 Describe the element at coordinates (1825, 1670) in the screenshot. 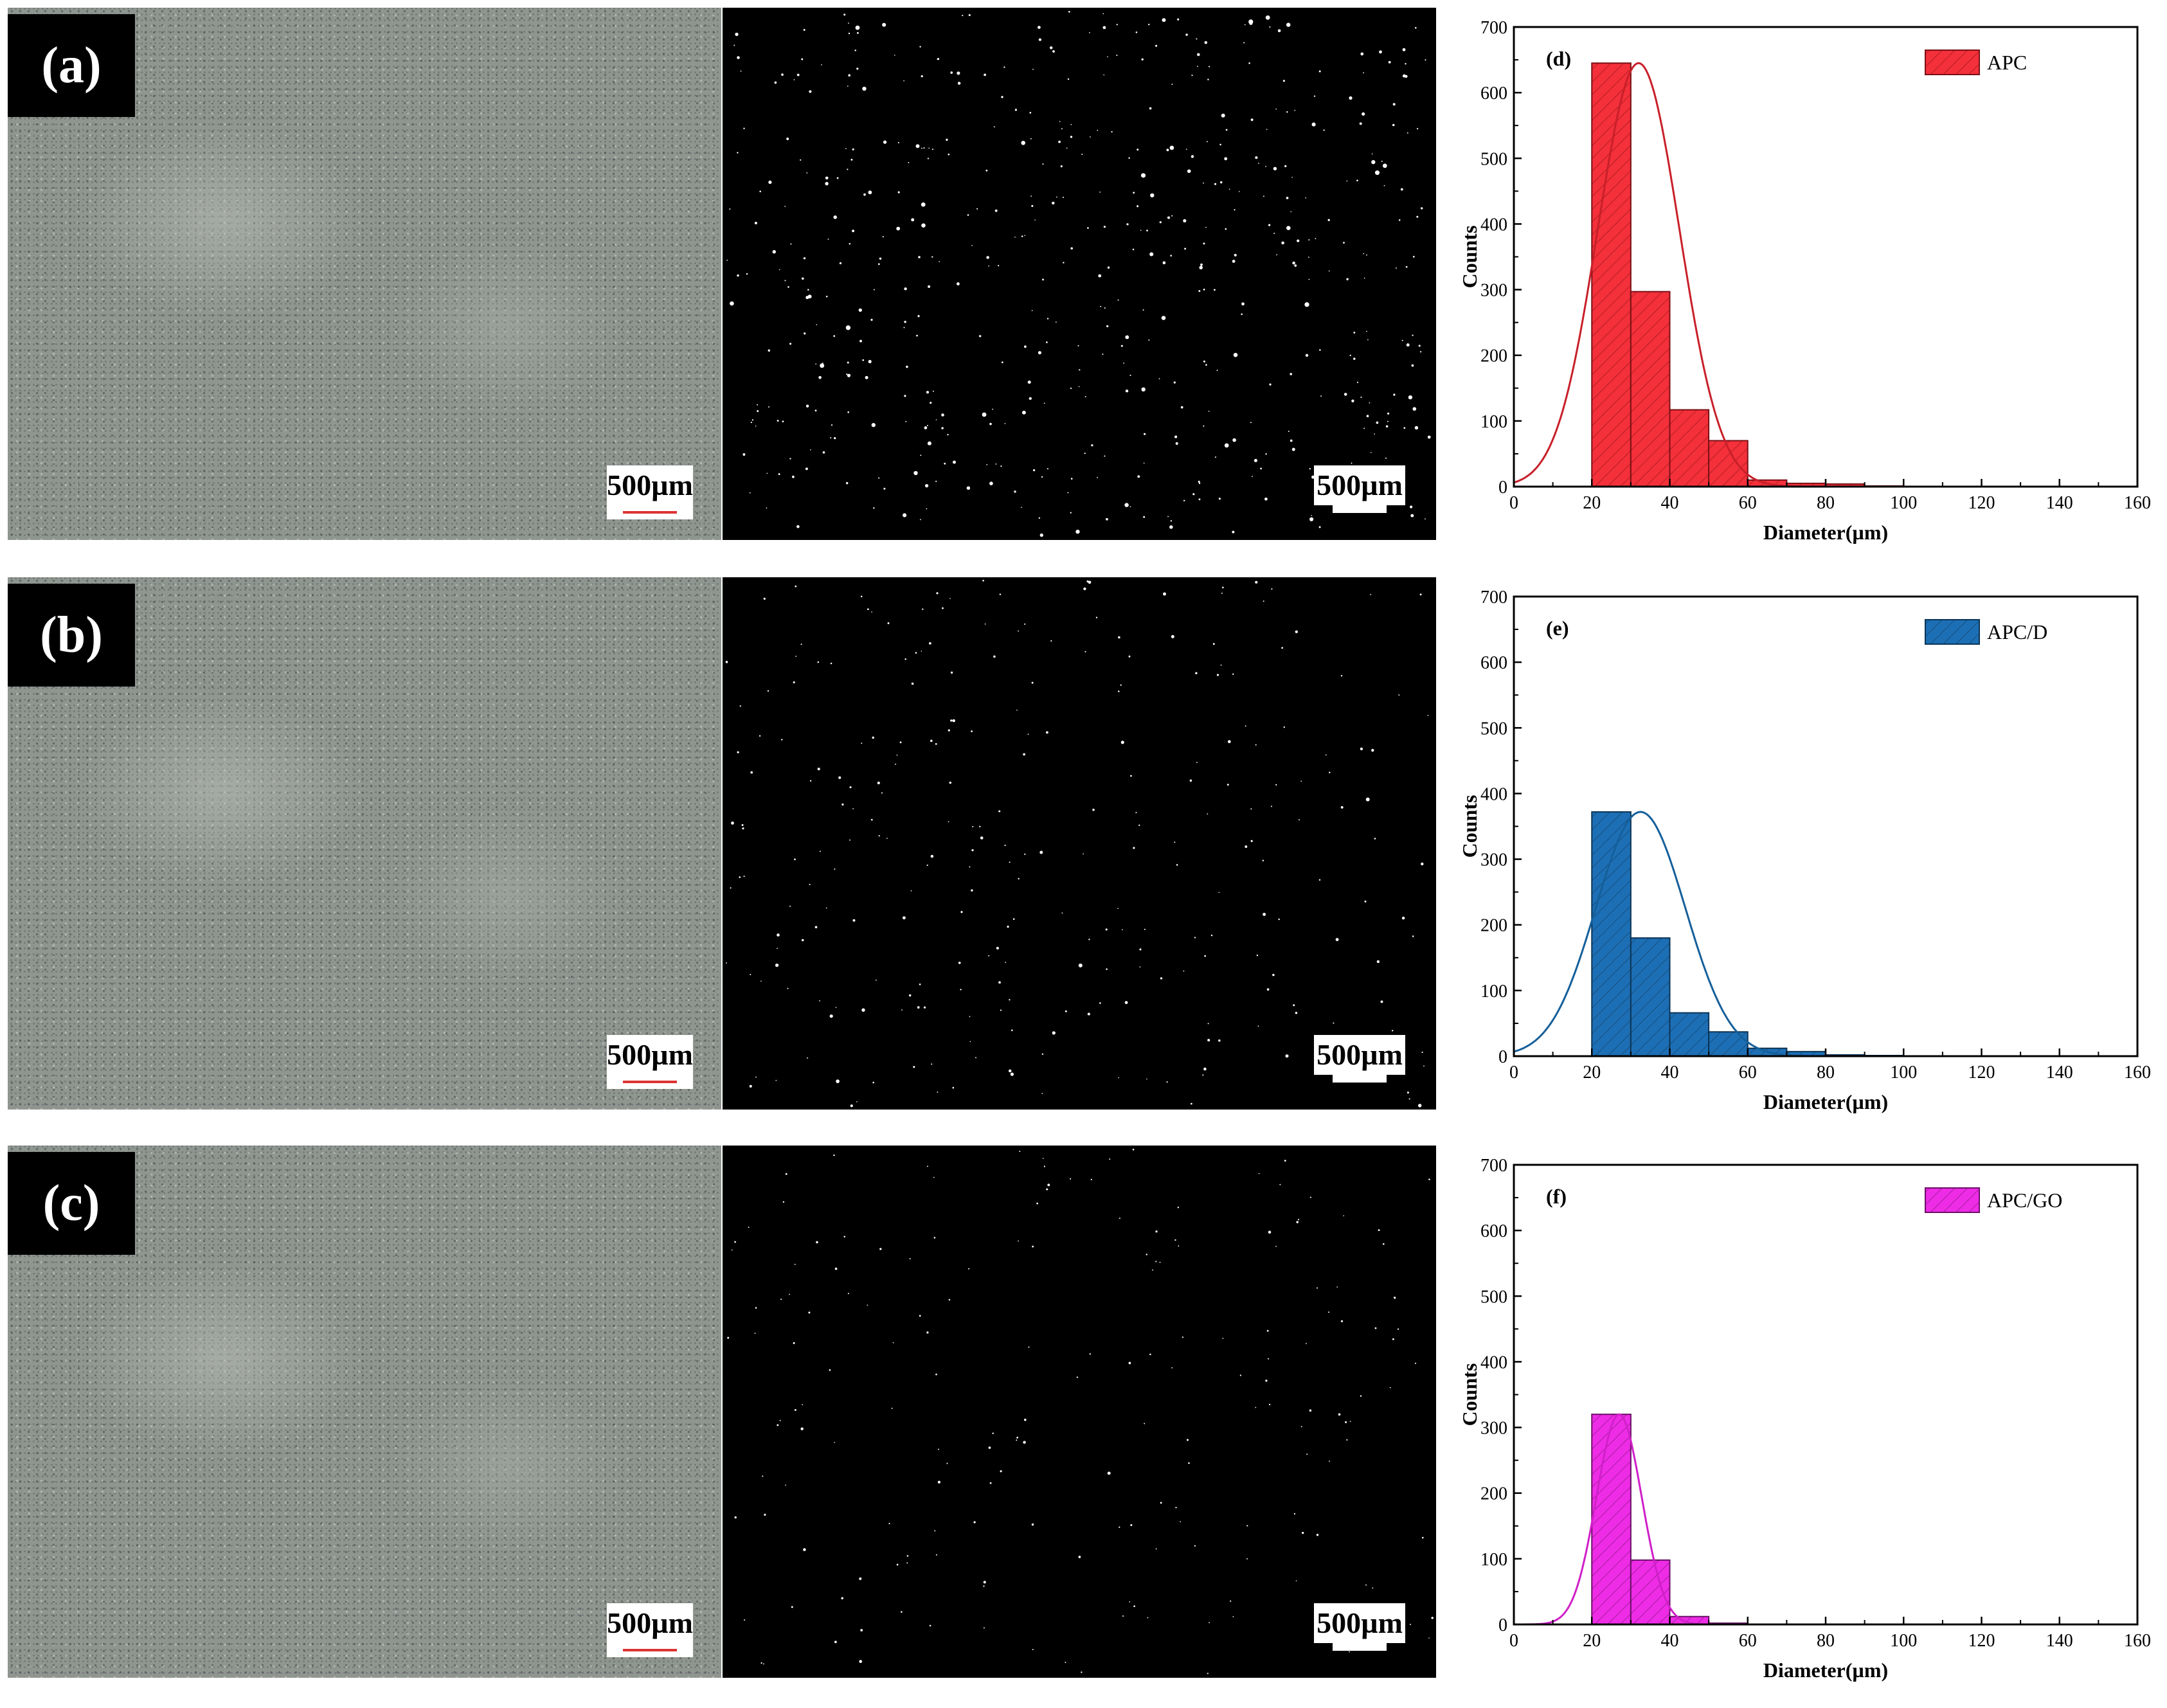

I see `x-axis-title: Diameter(µm)` at that location.